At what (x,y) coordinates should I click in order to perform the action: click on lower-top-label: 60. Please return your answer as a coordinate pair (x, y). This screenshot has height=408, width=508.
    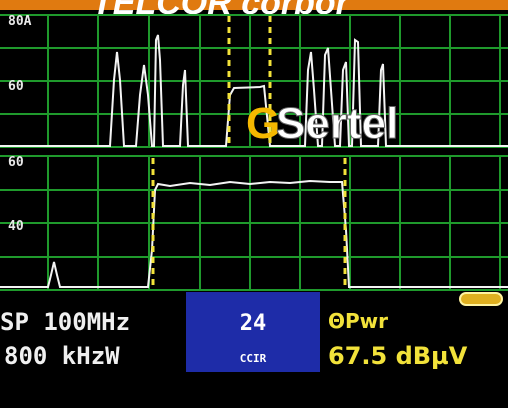
    Looking at the image, I should click on (16, 162).